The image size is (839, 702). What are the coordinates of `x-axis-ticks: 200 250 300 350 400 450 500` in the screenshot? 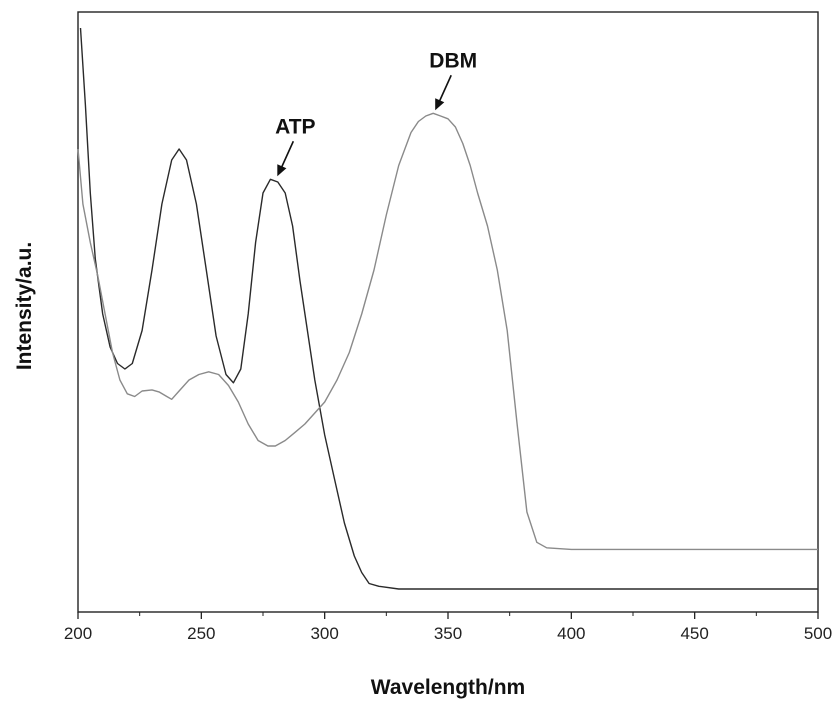 It's located at (448, 627).